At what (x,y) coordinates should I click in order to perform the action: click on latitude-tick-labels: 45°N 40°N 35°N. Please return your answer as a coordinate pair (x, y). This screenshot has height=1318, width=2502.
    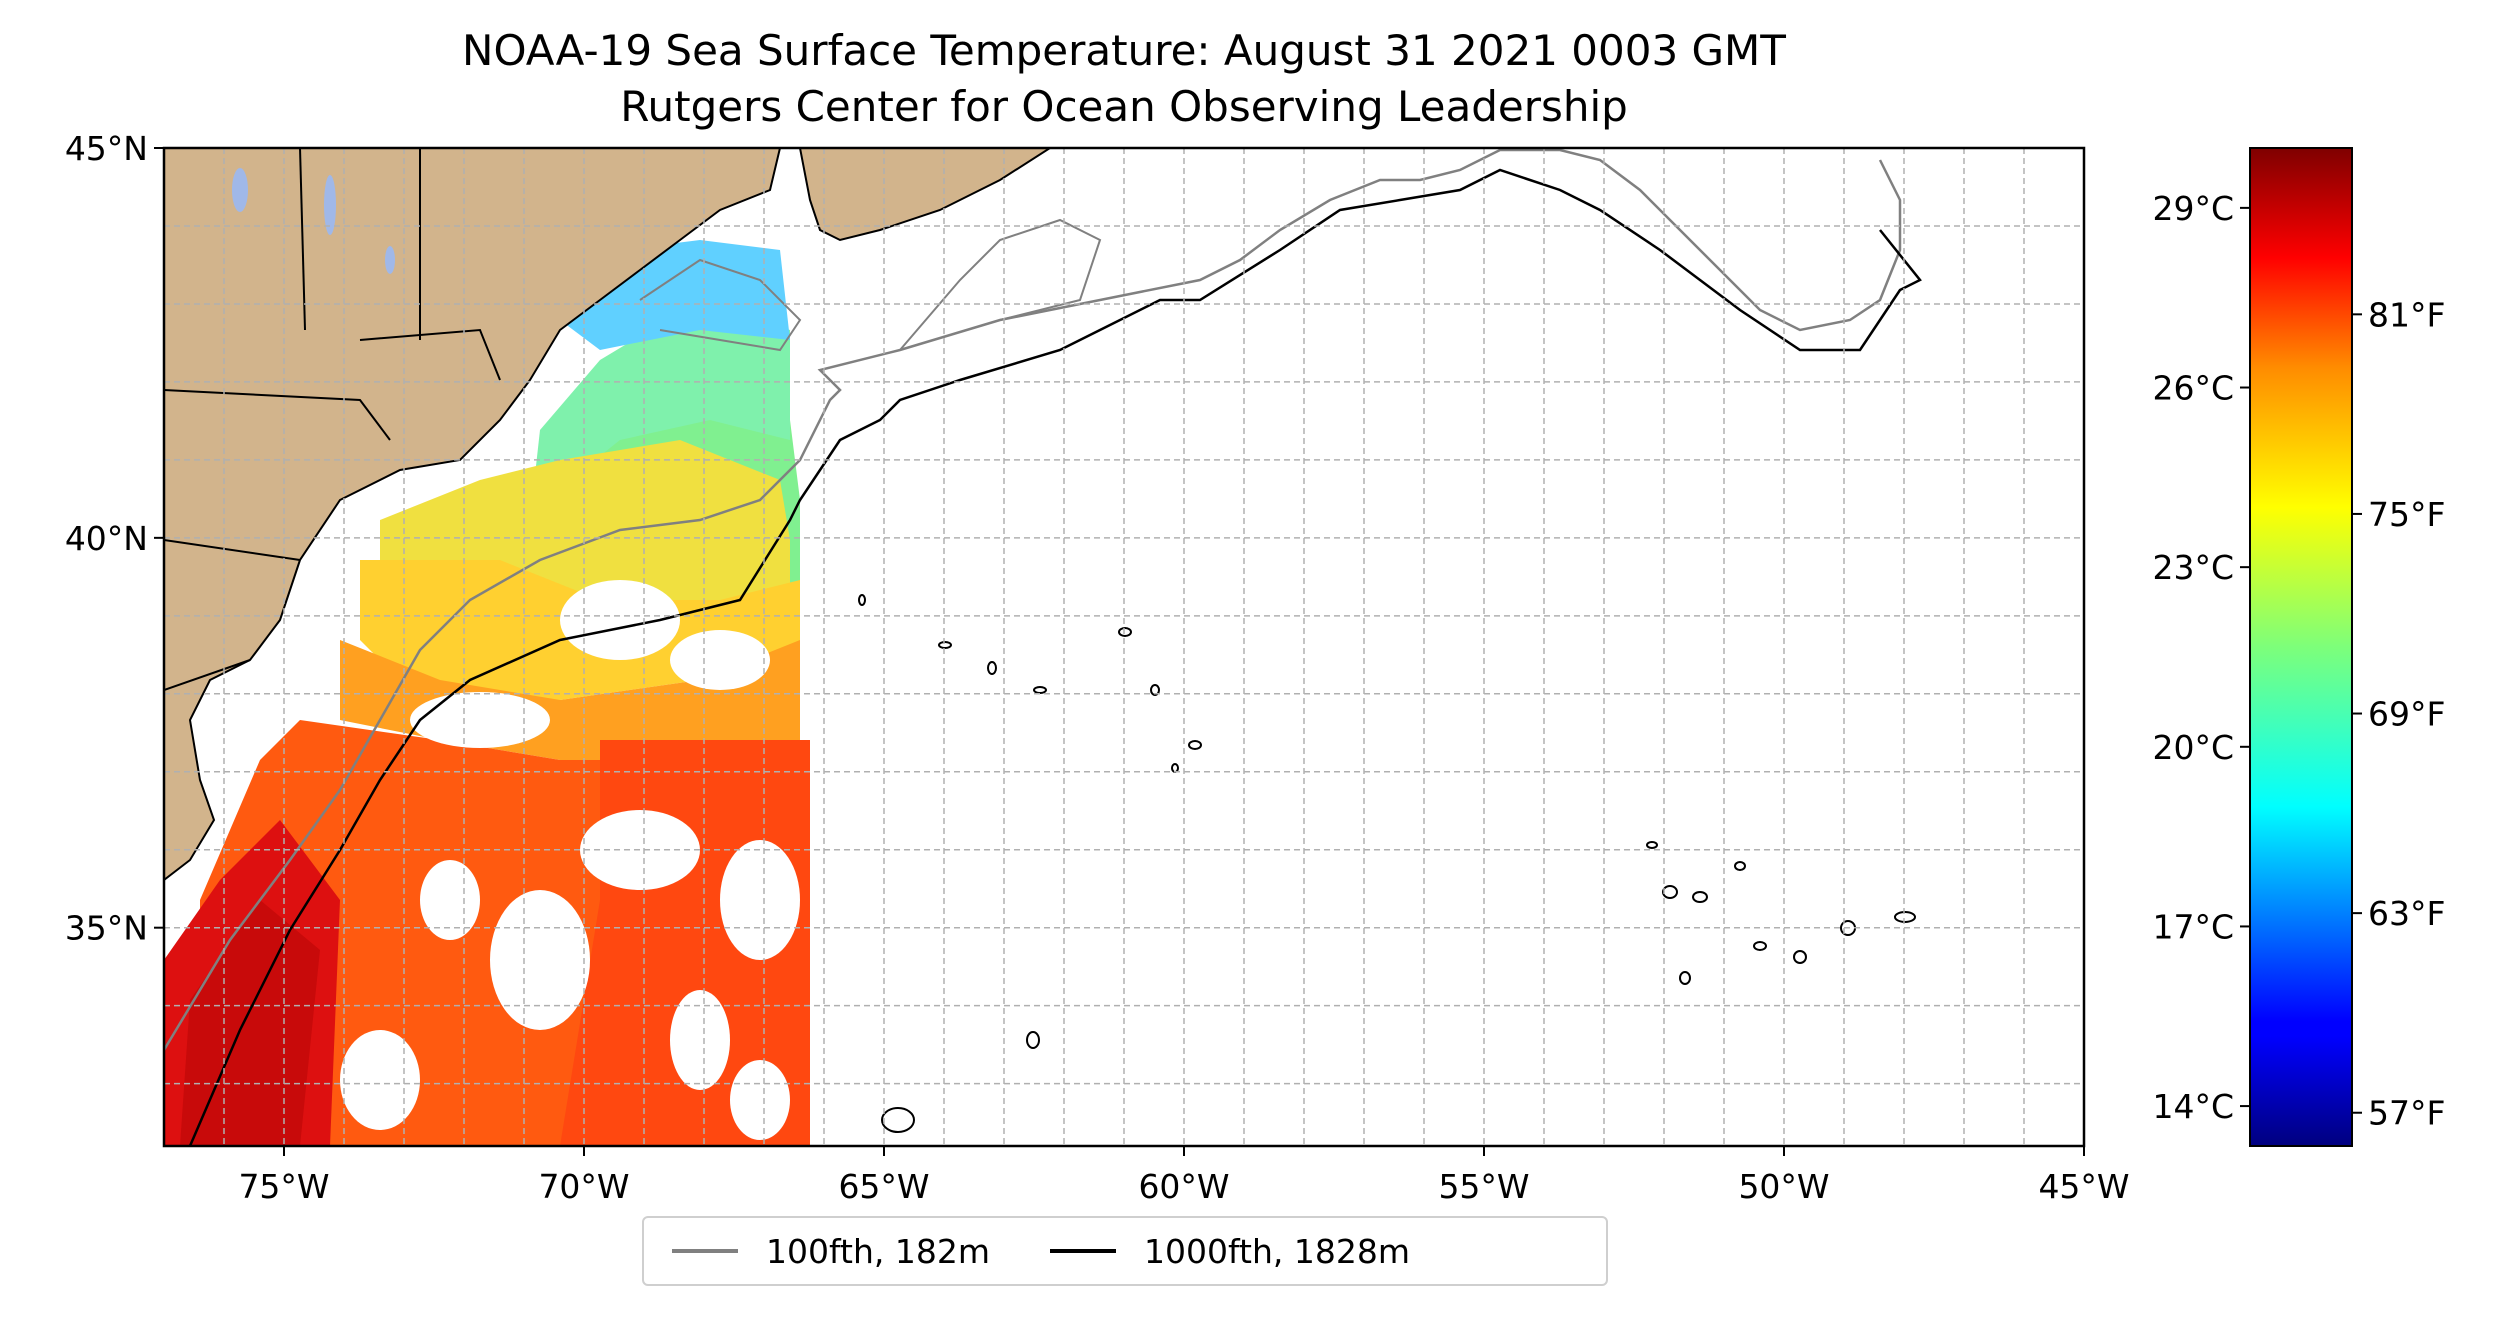
    Looking at the image, I should click on (114, 538).